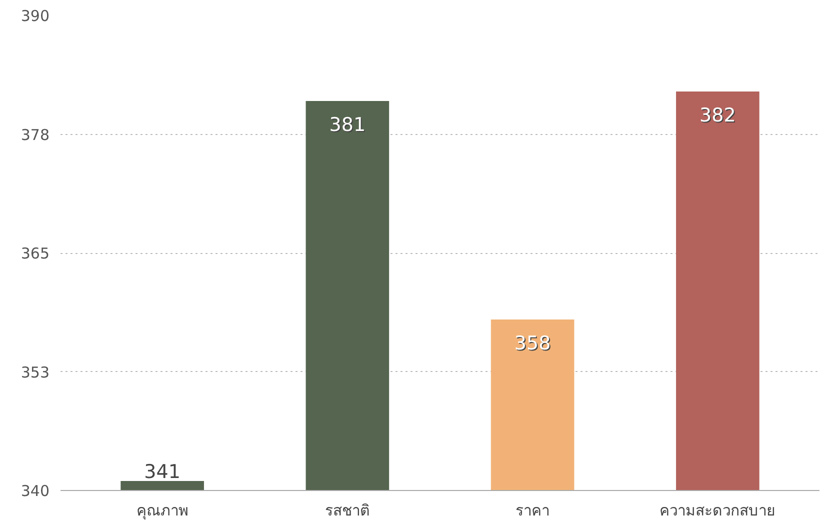 The image size is (829, 522). What do you see at coordinates (718, 115) in the screenshot?
I see `data-label: 382` at bounding box center [718, 115].